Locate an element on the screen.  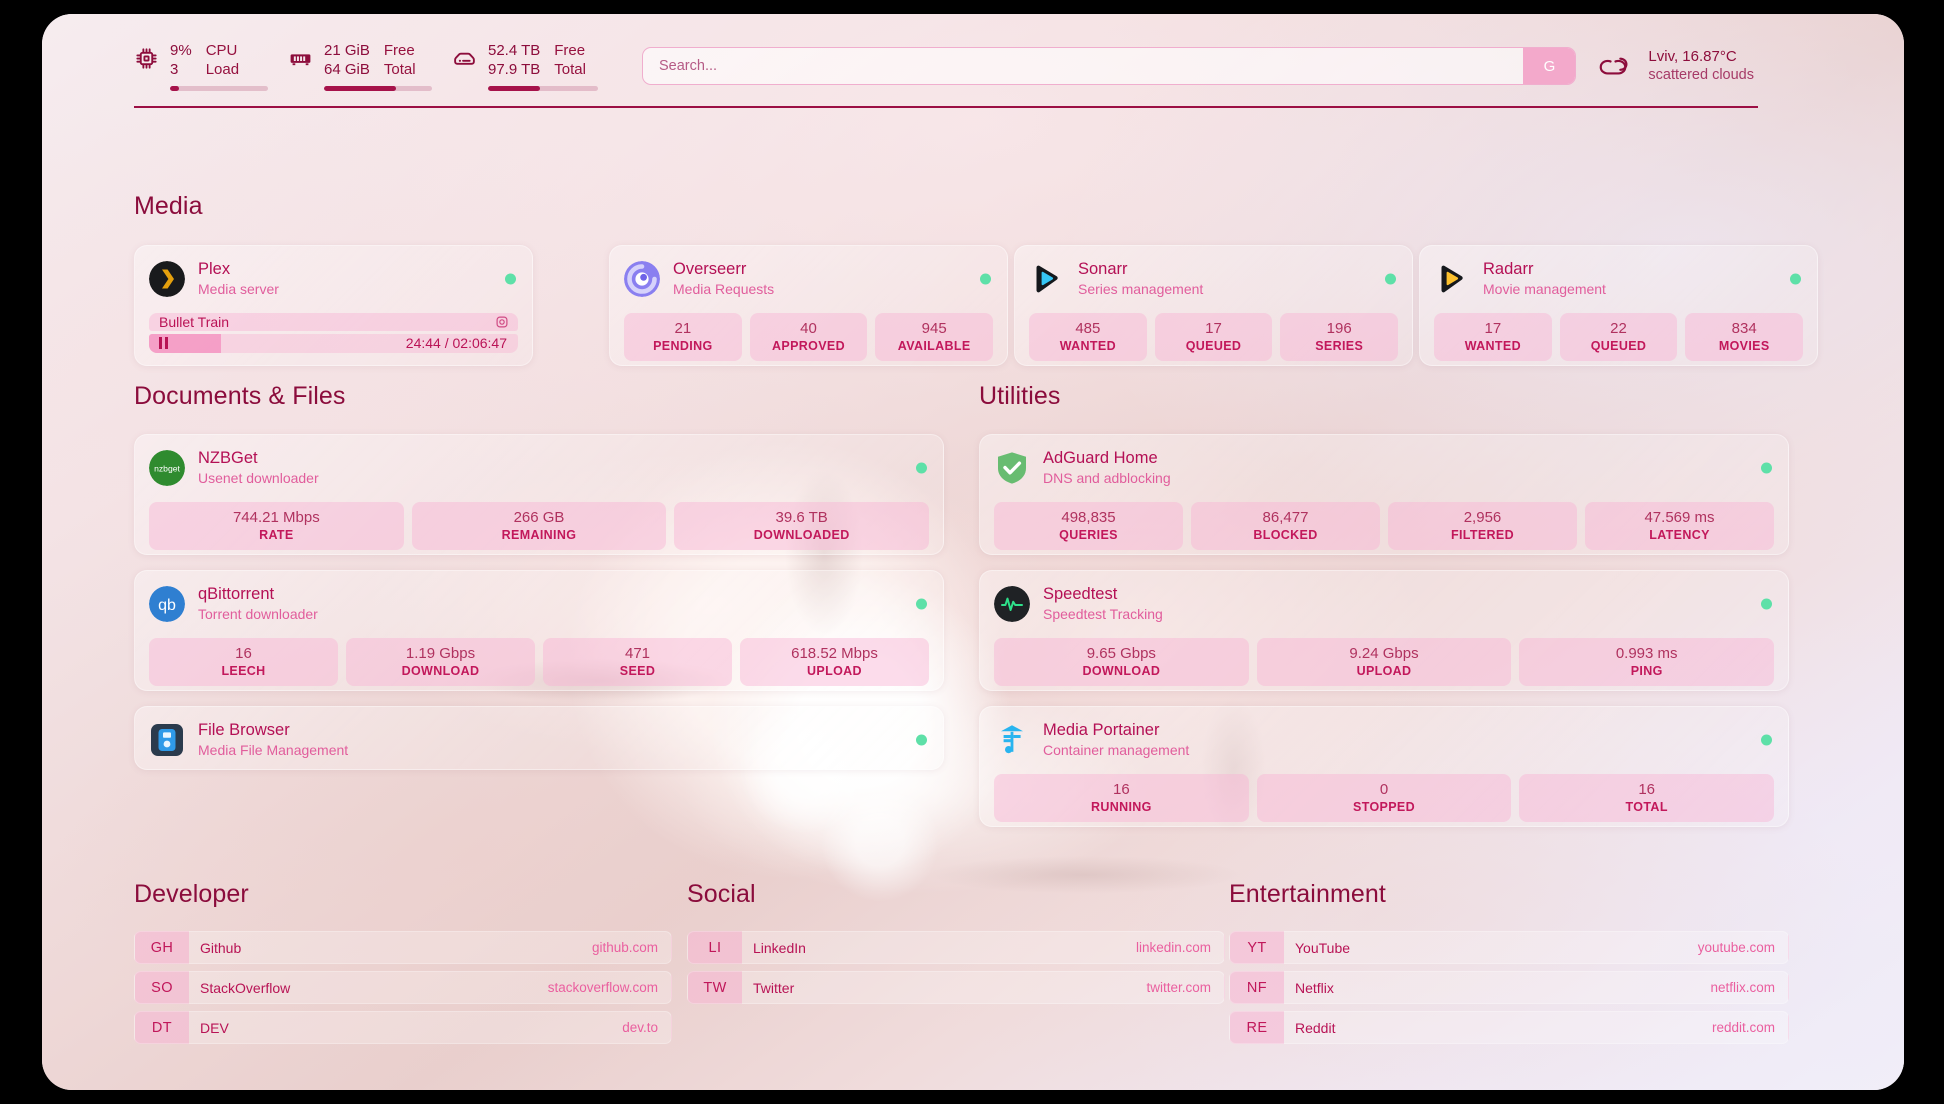
tile-value: 17 is located at coordinates (1493, 328).